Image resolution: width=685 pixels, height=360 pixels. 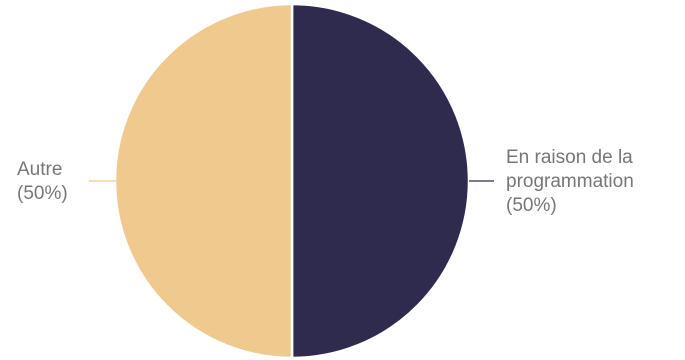 I want to click on slice-label-line-1: Autre, so click(x=40, y=169).